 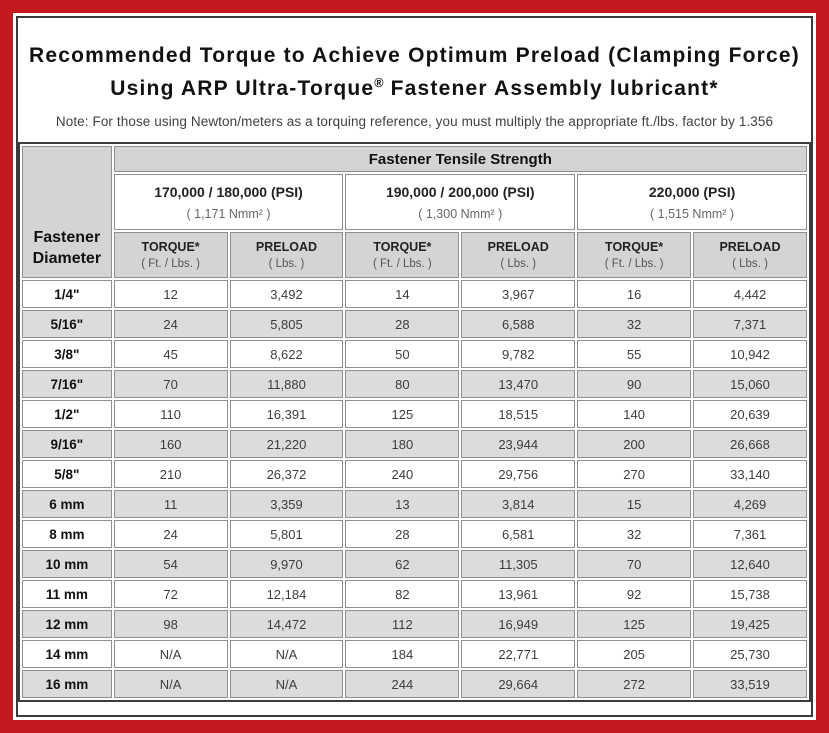 What do you see at coordinates (67, 684) in the screenshot?
I see `fastener-diameter-cell: 16 mm` at bounding box center [67, 684].